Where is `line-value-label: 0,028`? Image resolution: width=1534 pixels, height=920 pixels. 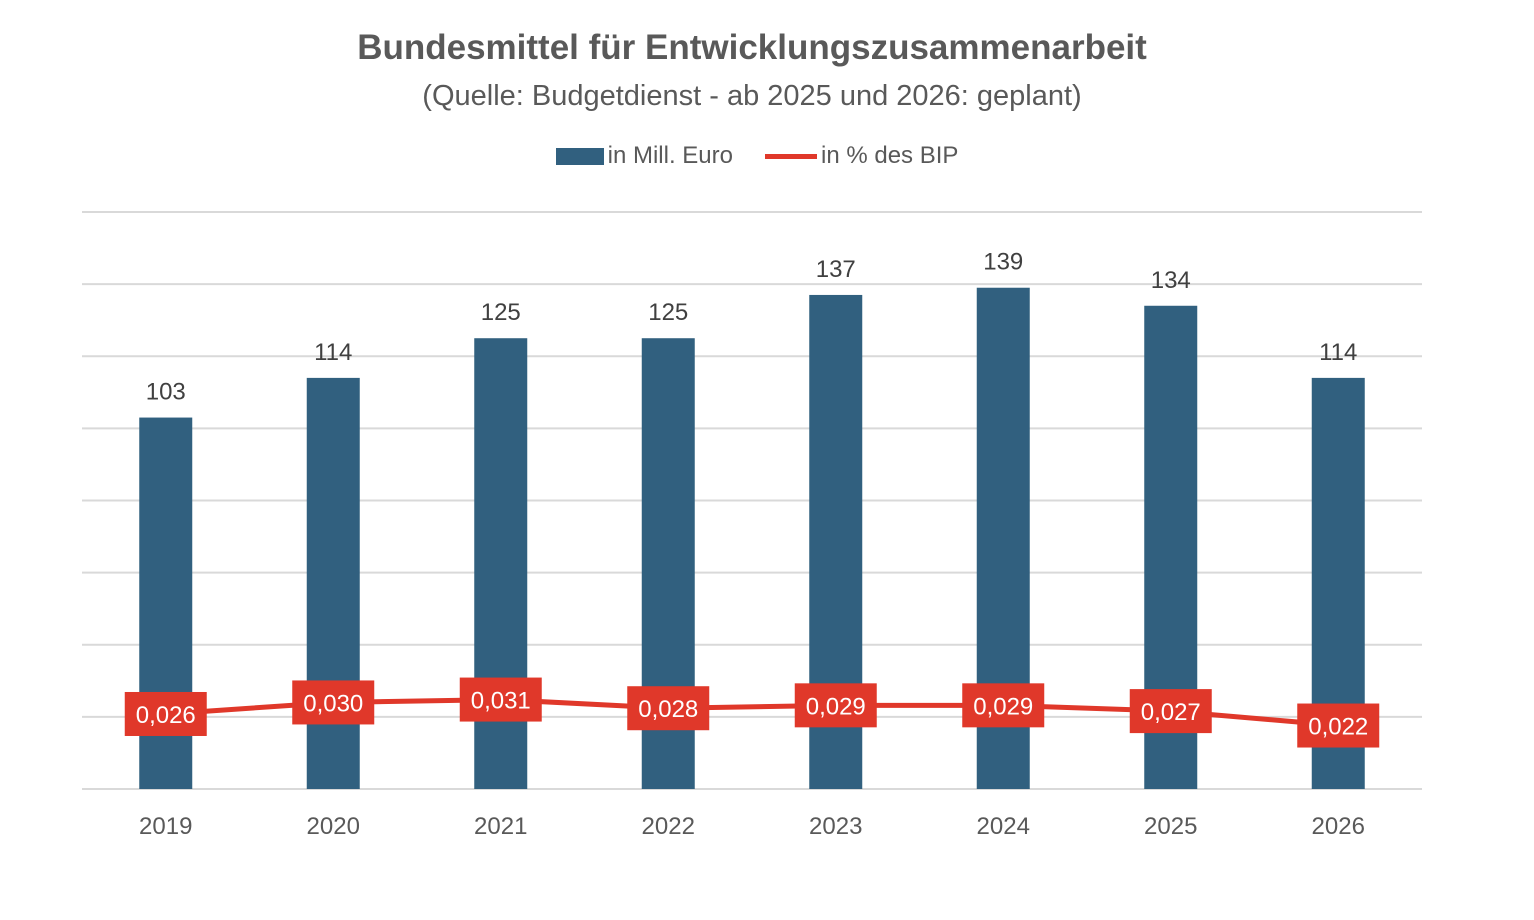 line-value-label: 0,028 is located at coordinates (668, 709).